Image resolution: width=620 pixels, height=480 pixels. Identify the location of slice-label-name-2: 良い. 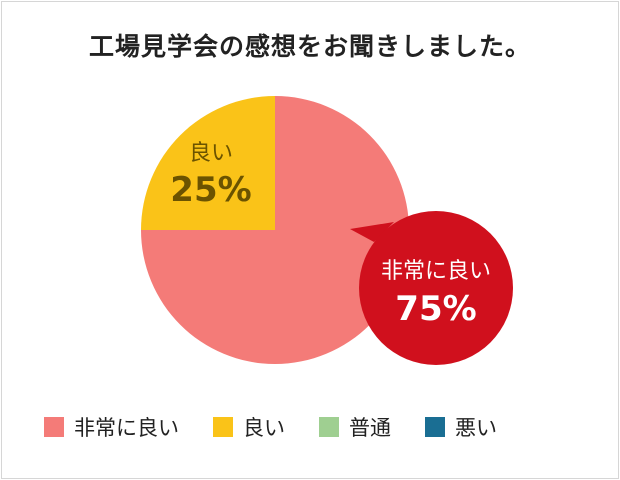
(211, 153).